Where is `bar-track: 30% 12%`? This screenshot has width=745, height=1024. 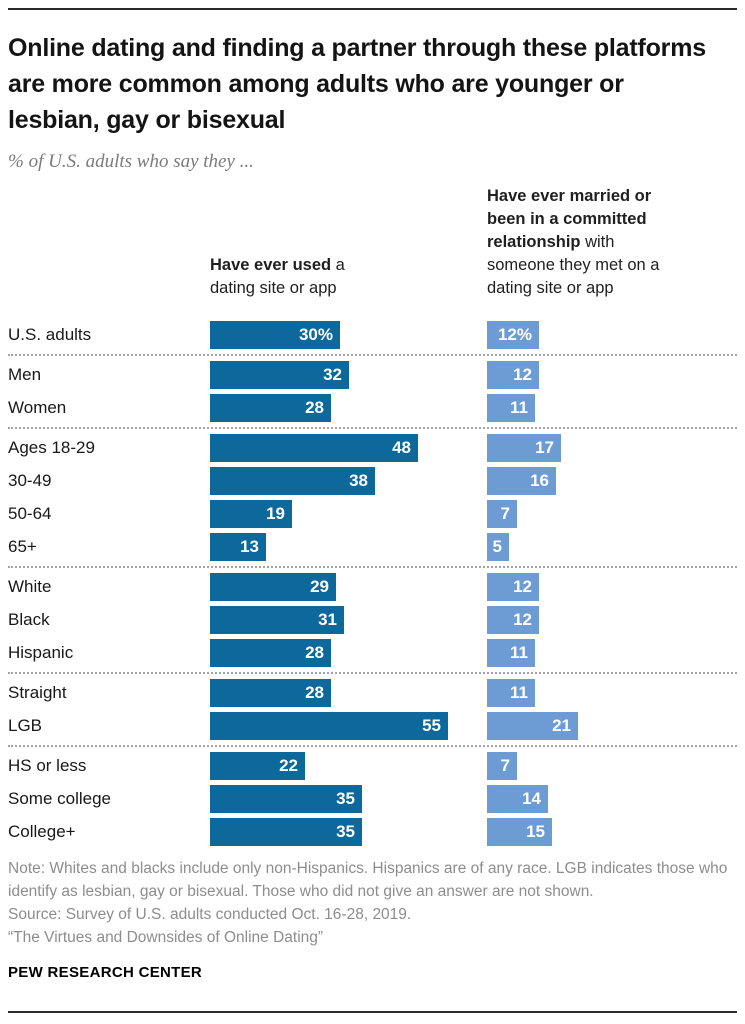 bar-track: 30% 12% is located at coordinates (473, 335).